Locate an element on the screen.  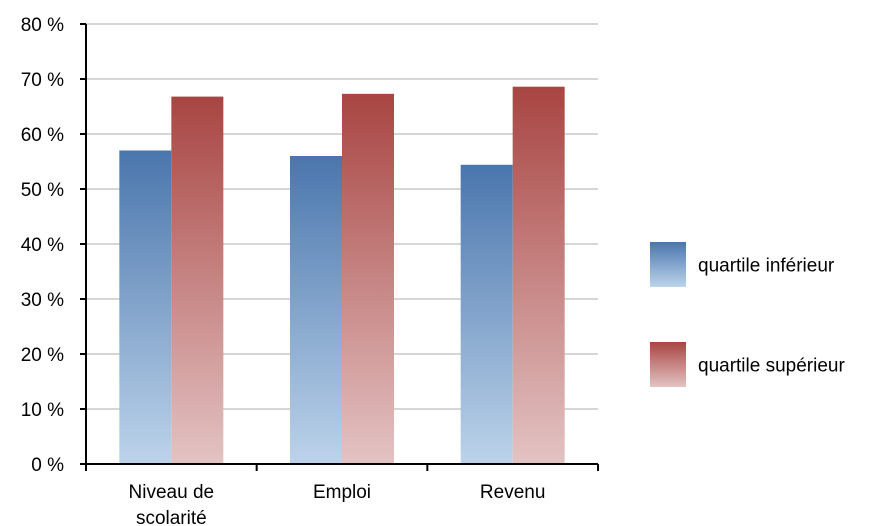
x-category-label: Emploi is located at coordinates (342, 492).